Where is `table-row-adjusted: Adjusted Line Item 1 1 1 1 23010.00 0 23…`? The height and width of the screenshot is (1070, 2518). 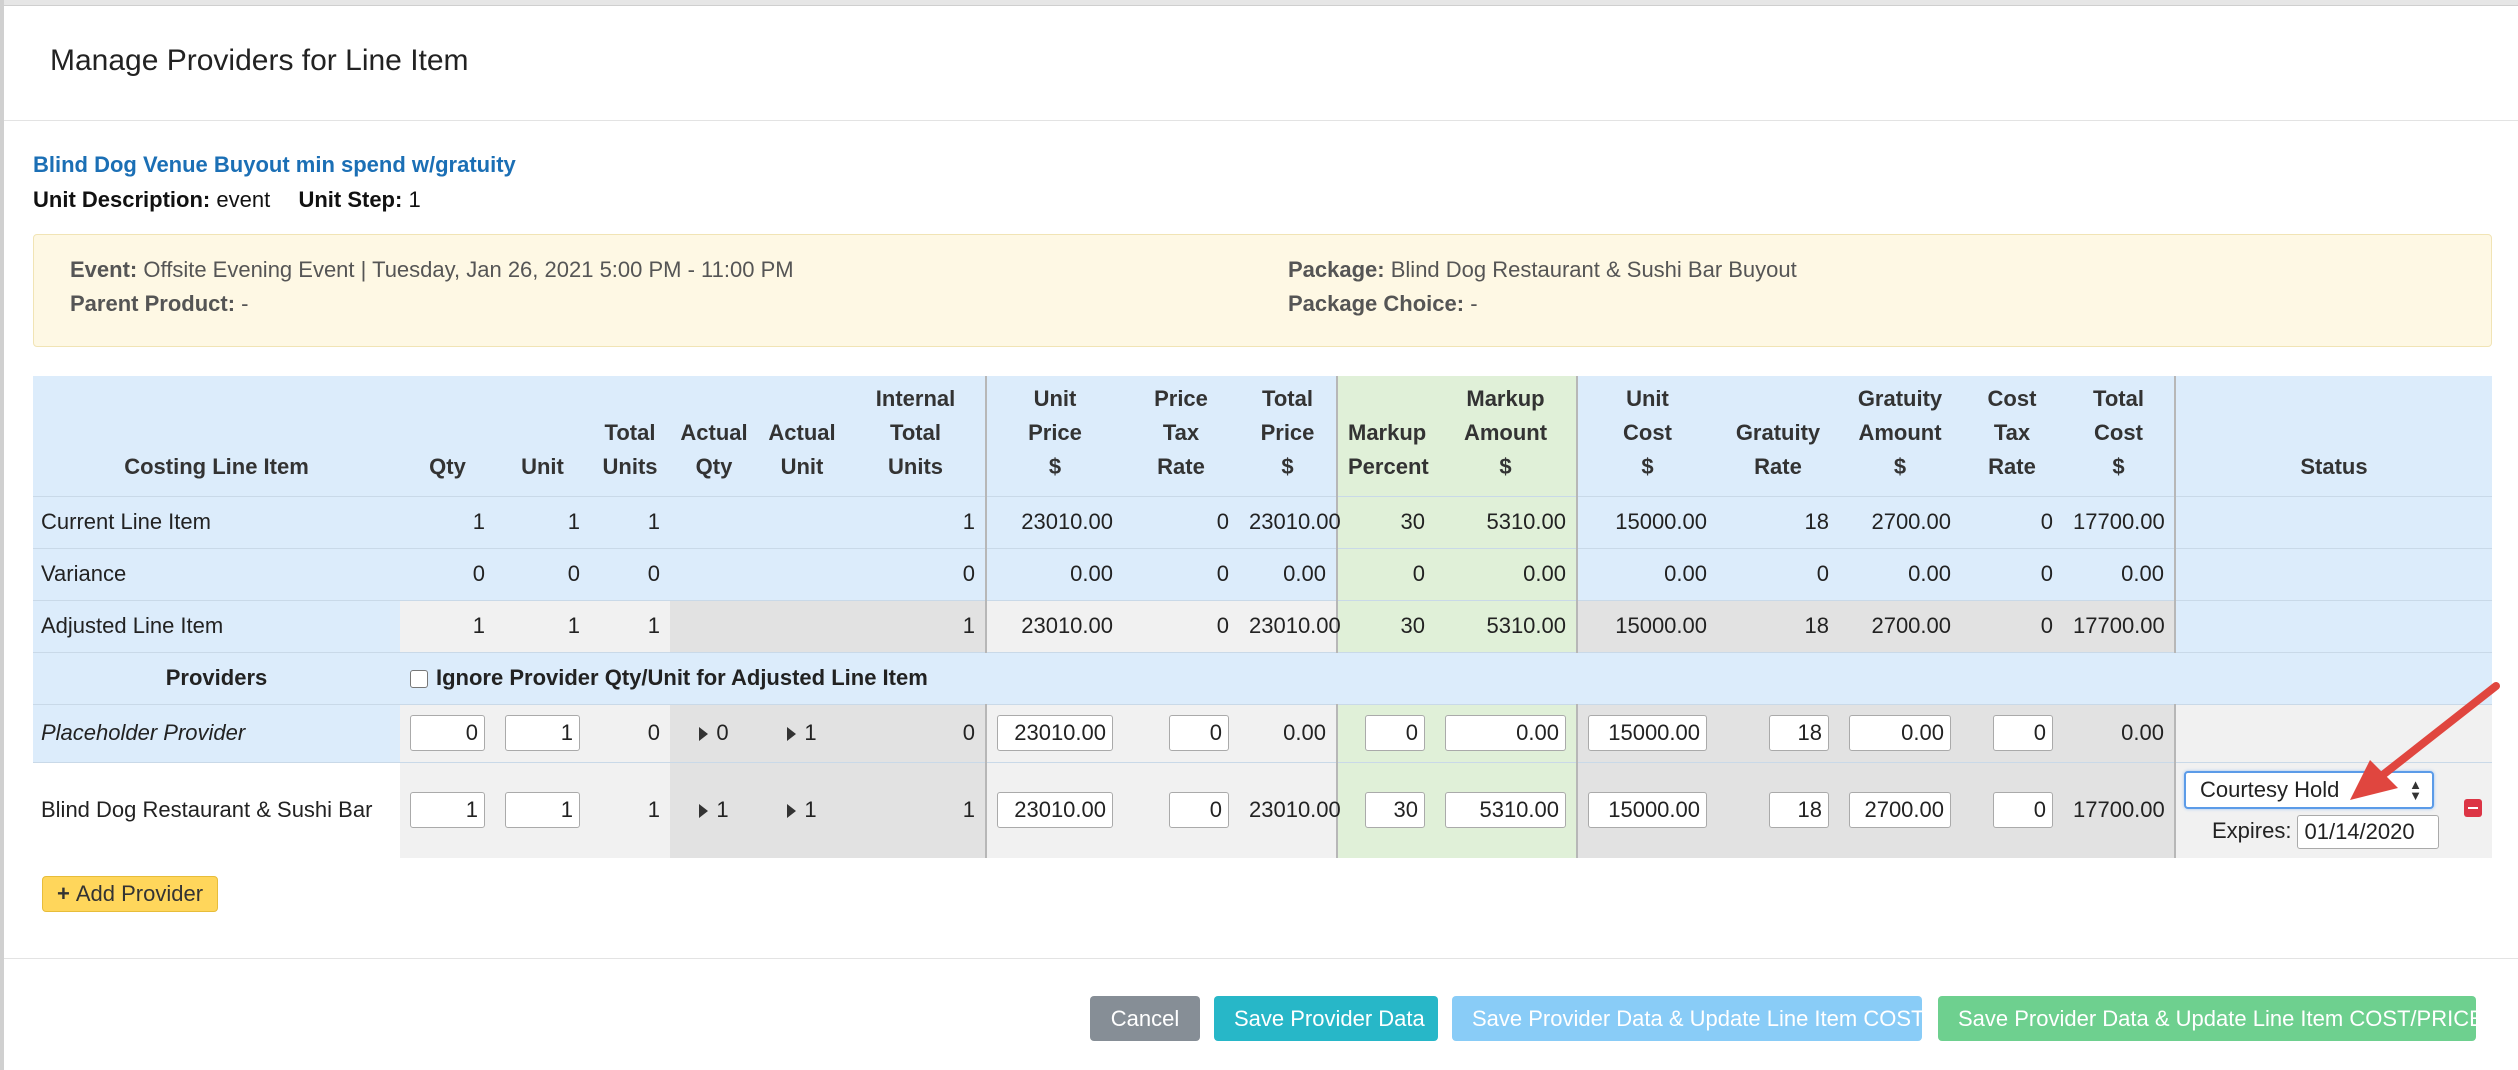
table-row-adjusted: Adjusted Line Item 1 1 1 1 23010.00 0 23… is located at coordinates (1262, 625).